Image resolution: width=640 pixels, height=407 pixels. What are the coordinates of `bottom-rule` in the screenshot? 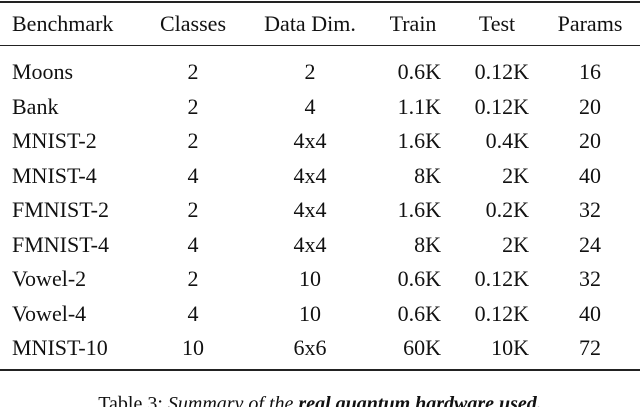 It's located at (320, 370).